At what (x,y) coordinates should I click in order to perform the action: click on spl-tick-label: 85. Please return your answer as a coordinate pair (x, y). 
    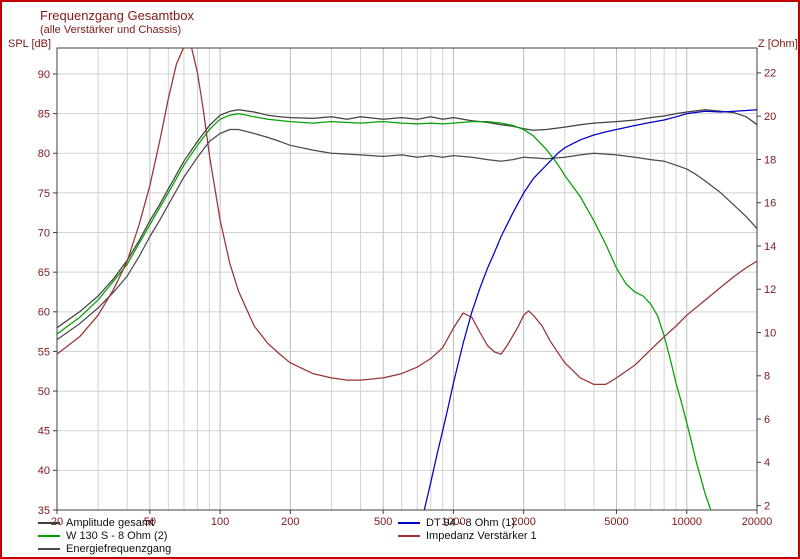
    Looking at the image, I should click on (44, 114).